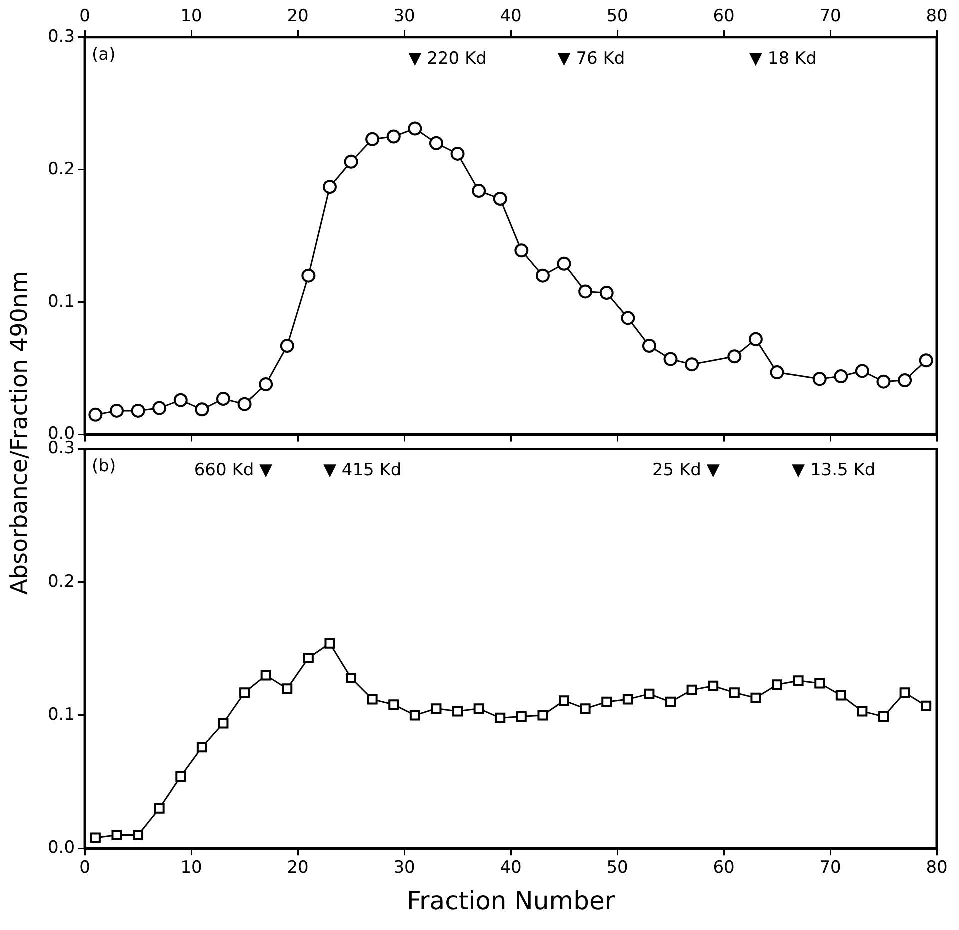 The width and height of the screenshot is (959, 930). What do you see at coordinates (686, 470) in the screenshot?
I see `annotation: 25 Kd ▼` at bounding box center [686, 470].